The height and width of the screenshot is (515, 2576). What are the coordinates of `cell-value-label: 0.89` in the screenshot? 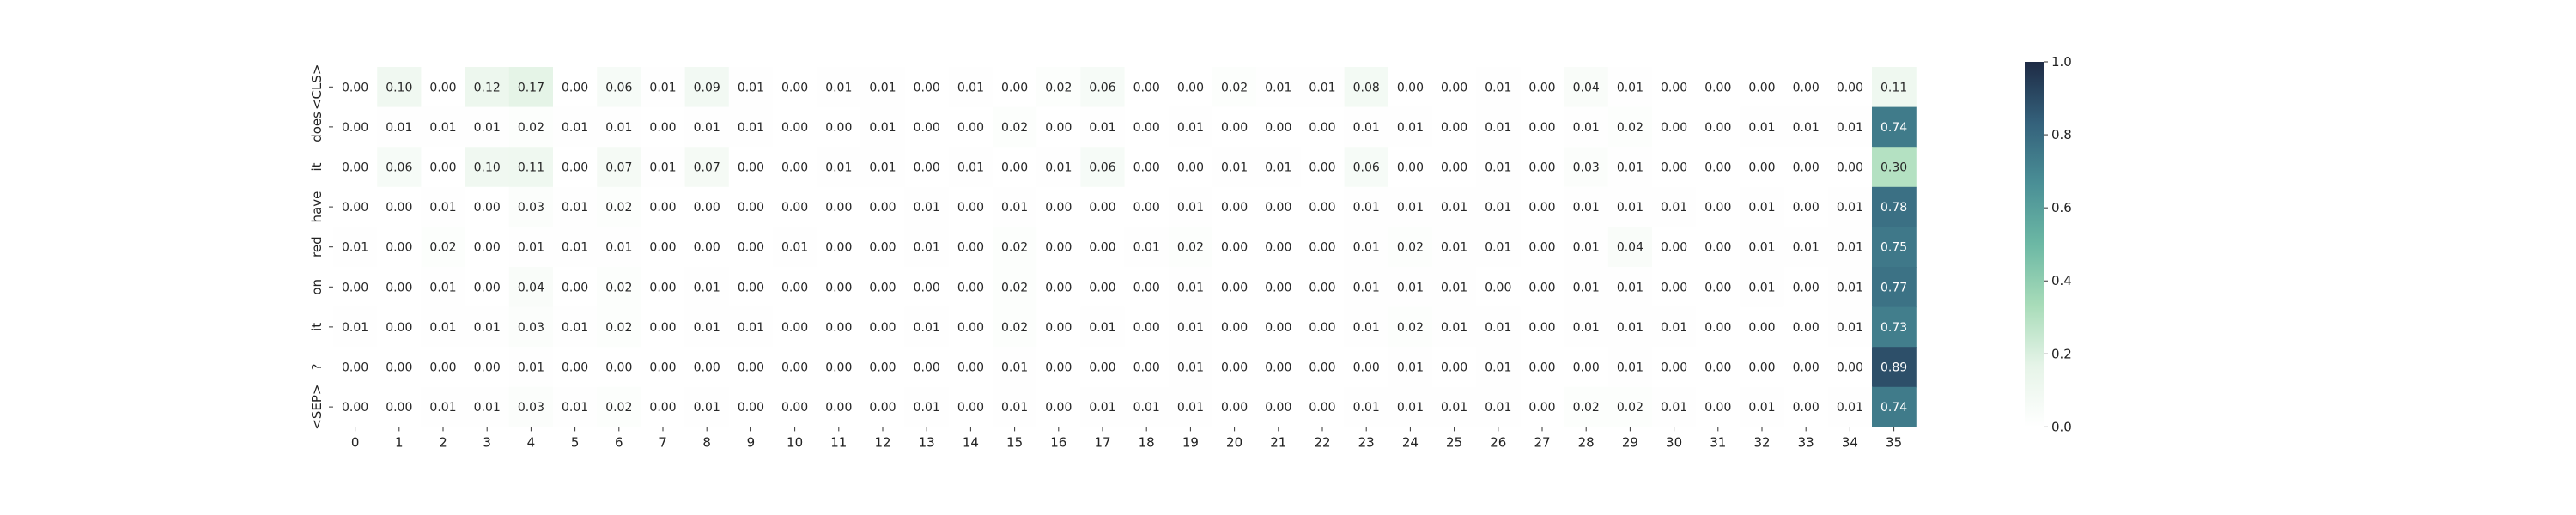 It's located at (1894, 368).